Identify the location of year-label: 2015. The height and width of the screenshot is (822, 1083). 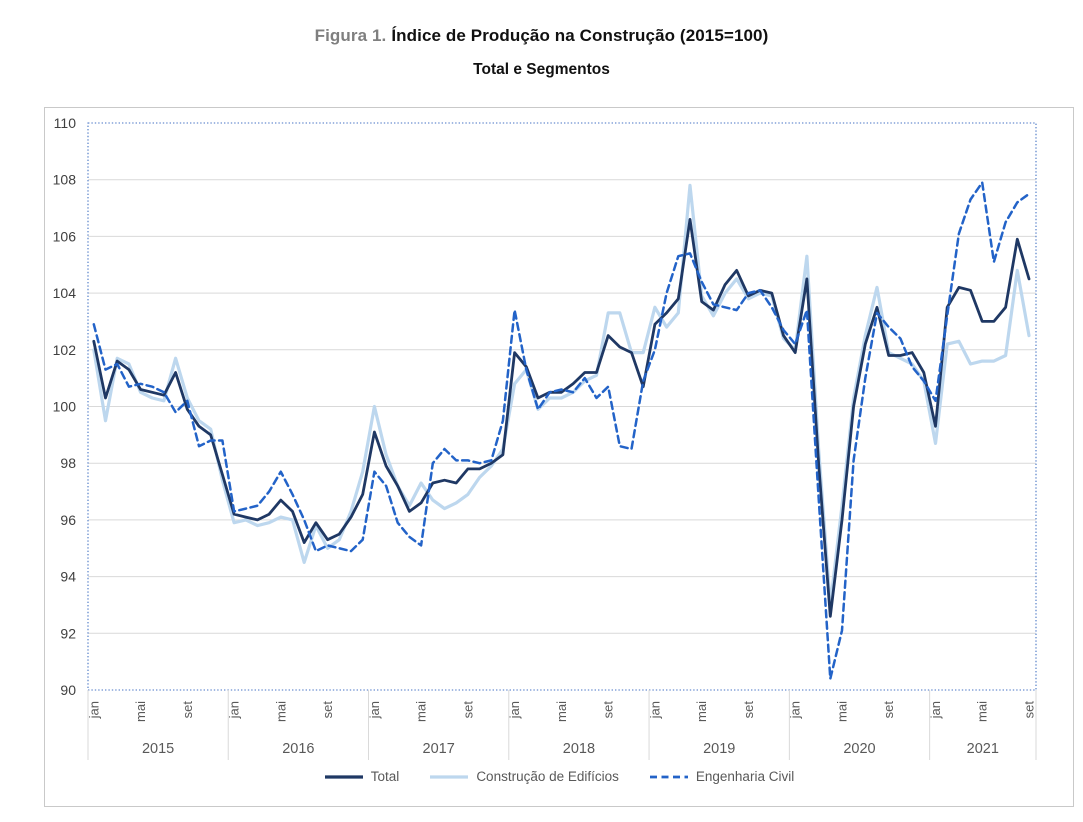
(158, 749).